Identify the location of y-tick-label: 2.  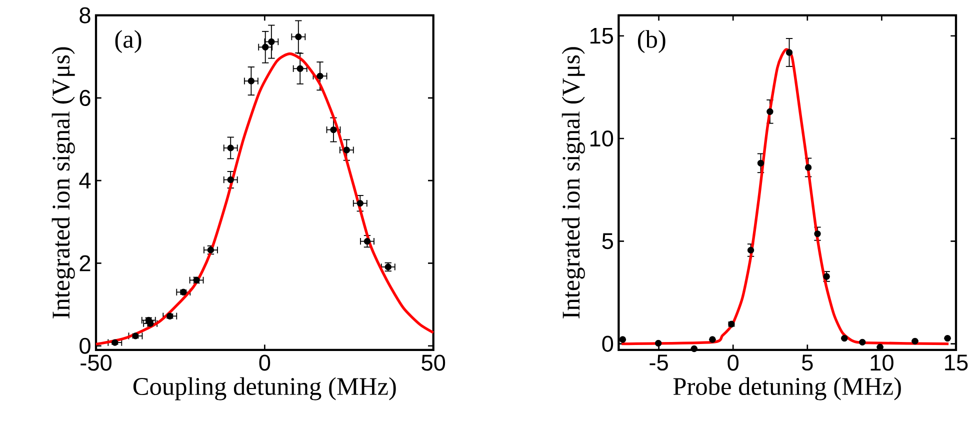
(85, 263).